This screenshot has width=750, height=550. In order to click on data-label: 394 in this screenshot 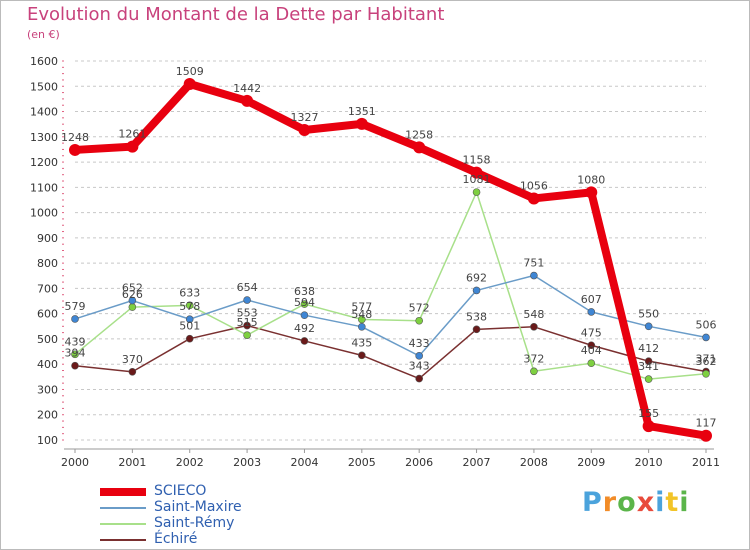, I will do `click(75, 353)`.